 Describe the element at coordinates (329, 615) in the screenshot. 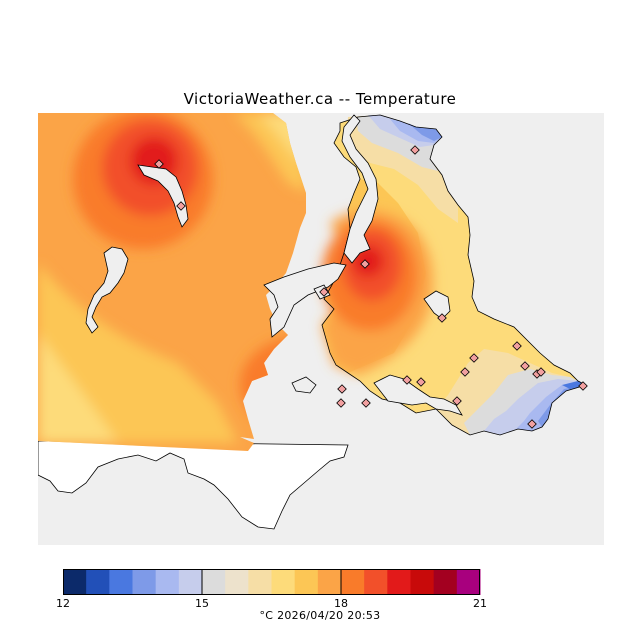

I see `timestamp: 2026/04/20 20:53` at that location.